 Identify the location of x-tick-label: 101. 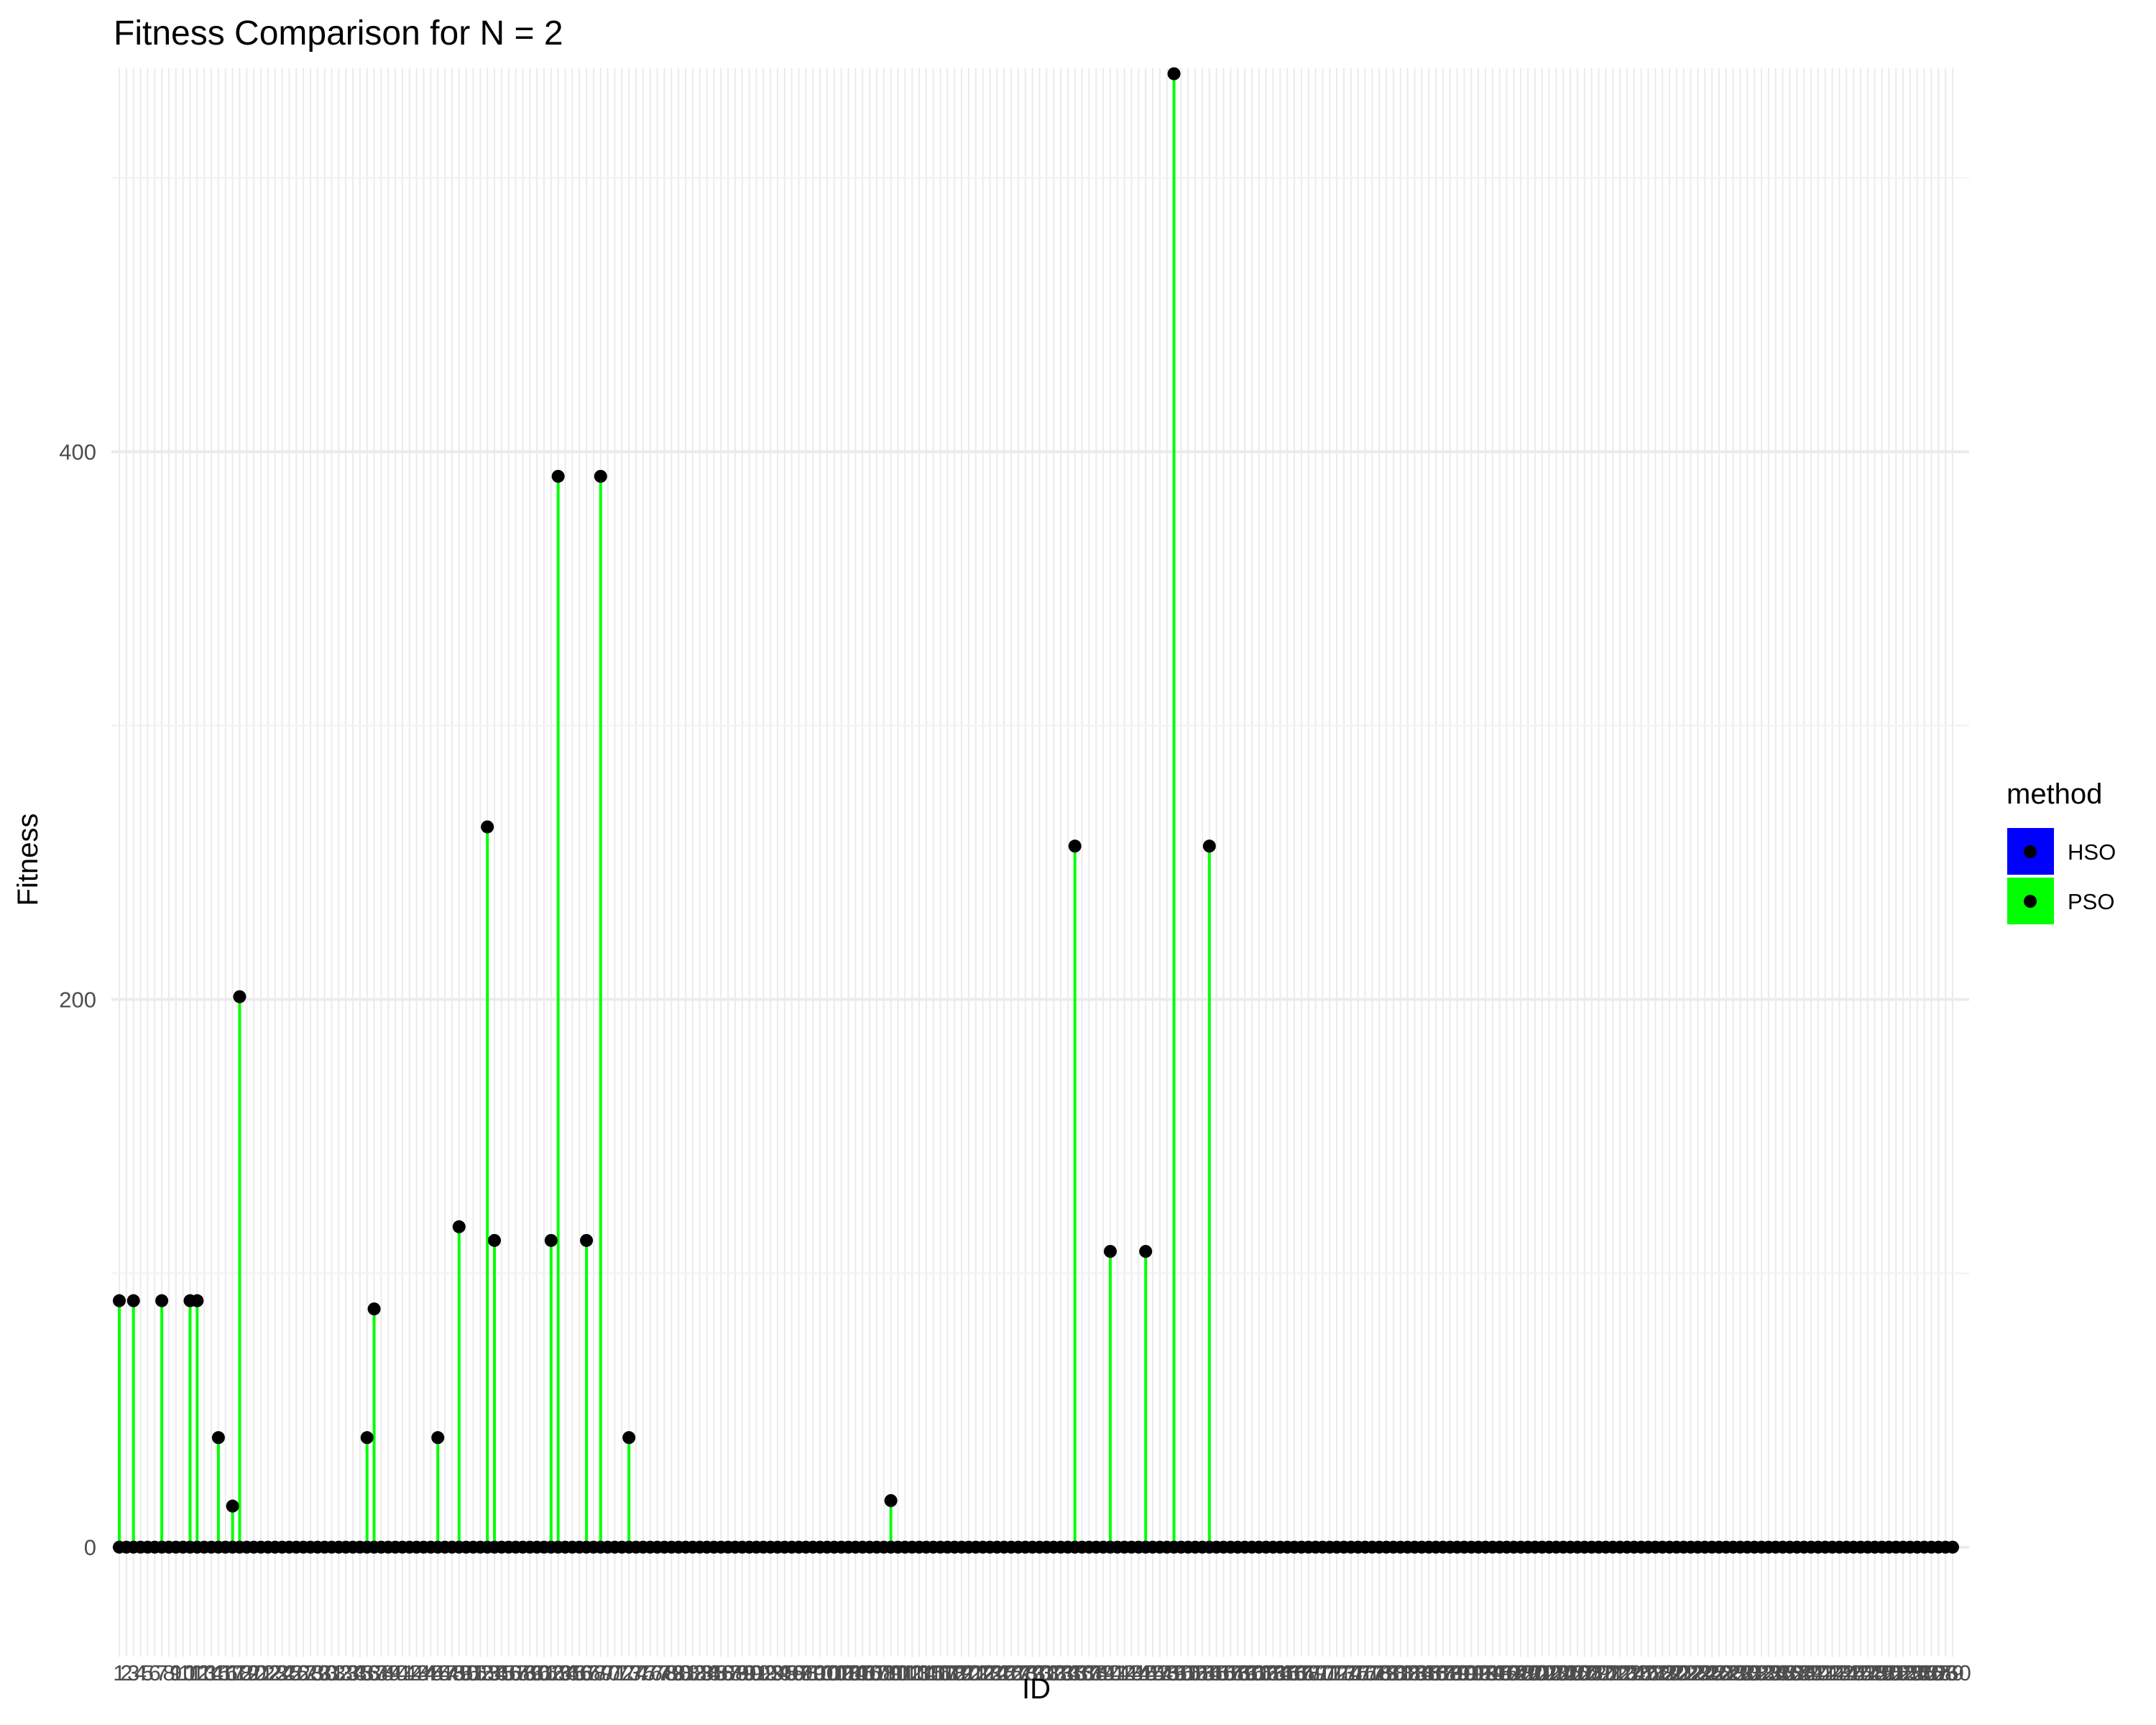
(827, 1672).